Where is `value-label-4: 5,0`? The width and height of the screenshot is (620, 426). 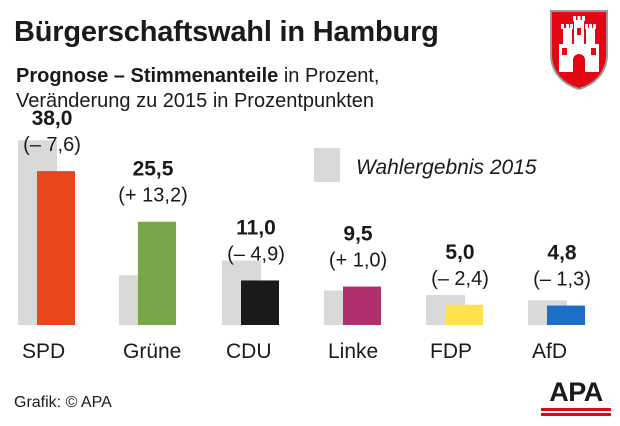
value-label-4: 5,0 is located at coordinates (459, 252).